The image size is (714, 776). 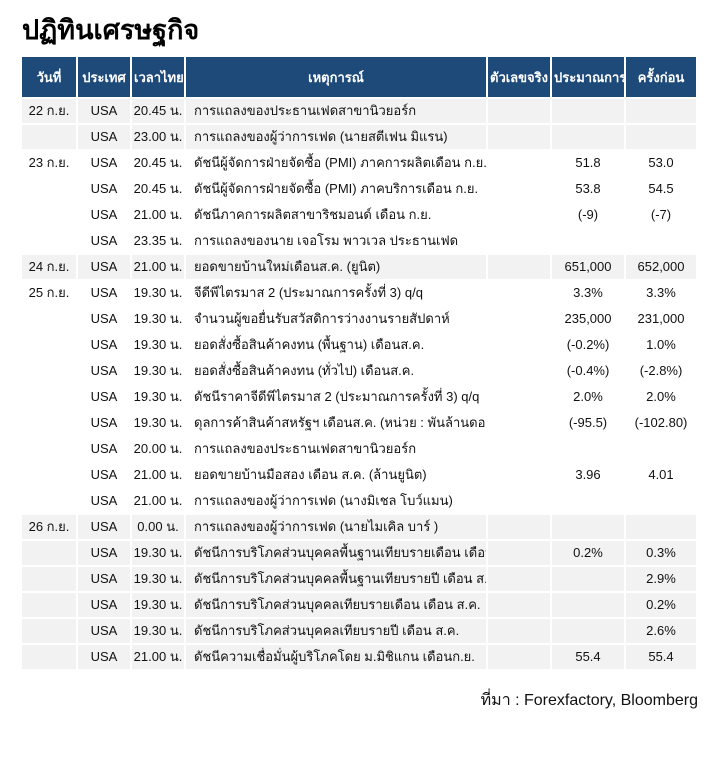 What do you see at coordinates (661, 319) in the screenshot?
I see `cell-previous: 231,000` at bounding box center [661, 319].